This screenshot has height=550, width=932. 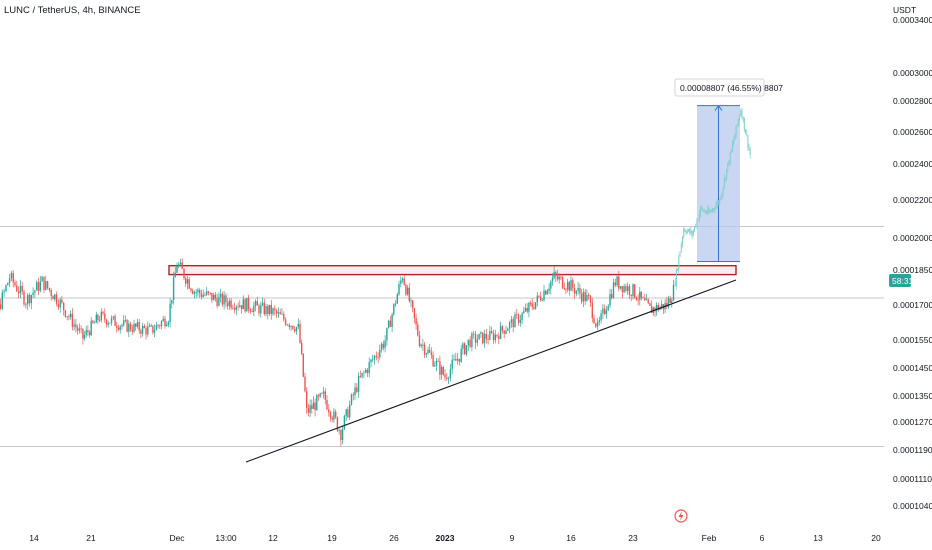 What do you see at coordinates (681, 516) in the screenshot?
I see `lightning-icon` at bounding box center [681, 516].